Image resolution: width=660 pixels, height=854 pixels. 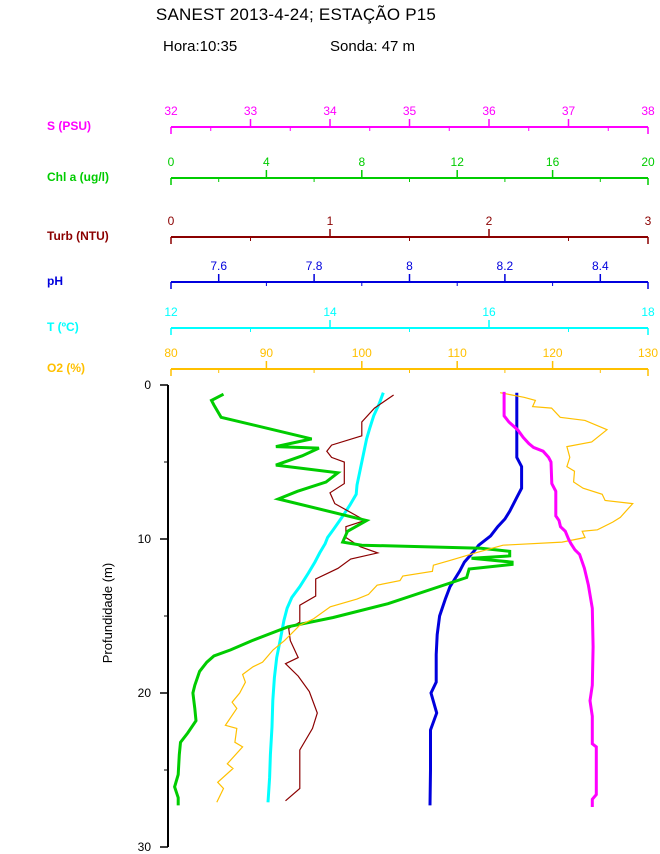 I want to click on axis-tick-label: 36, so click(x=489, y=111).